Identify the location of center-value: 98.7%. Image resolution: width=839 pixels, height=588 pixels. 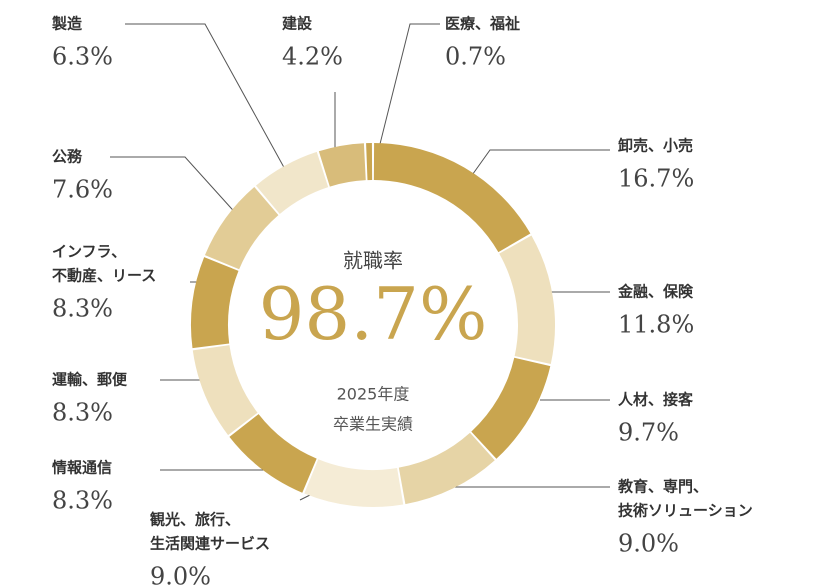
(373, 314).